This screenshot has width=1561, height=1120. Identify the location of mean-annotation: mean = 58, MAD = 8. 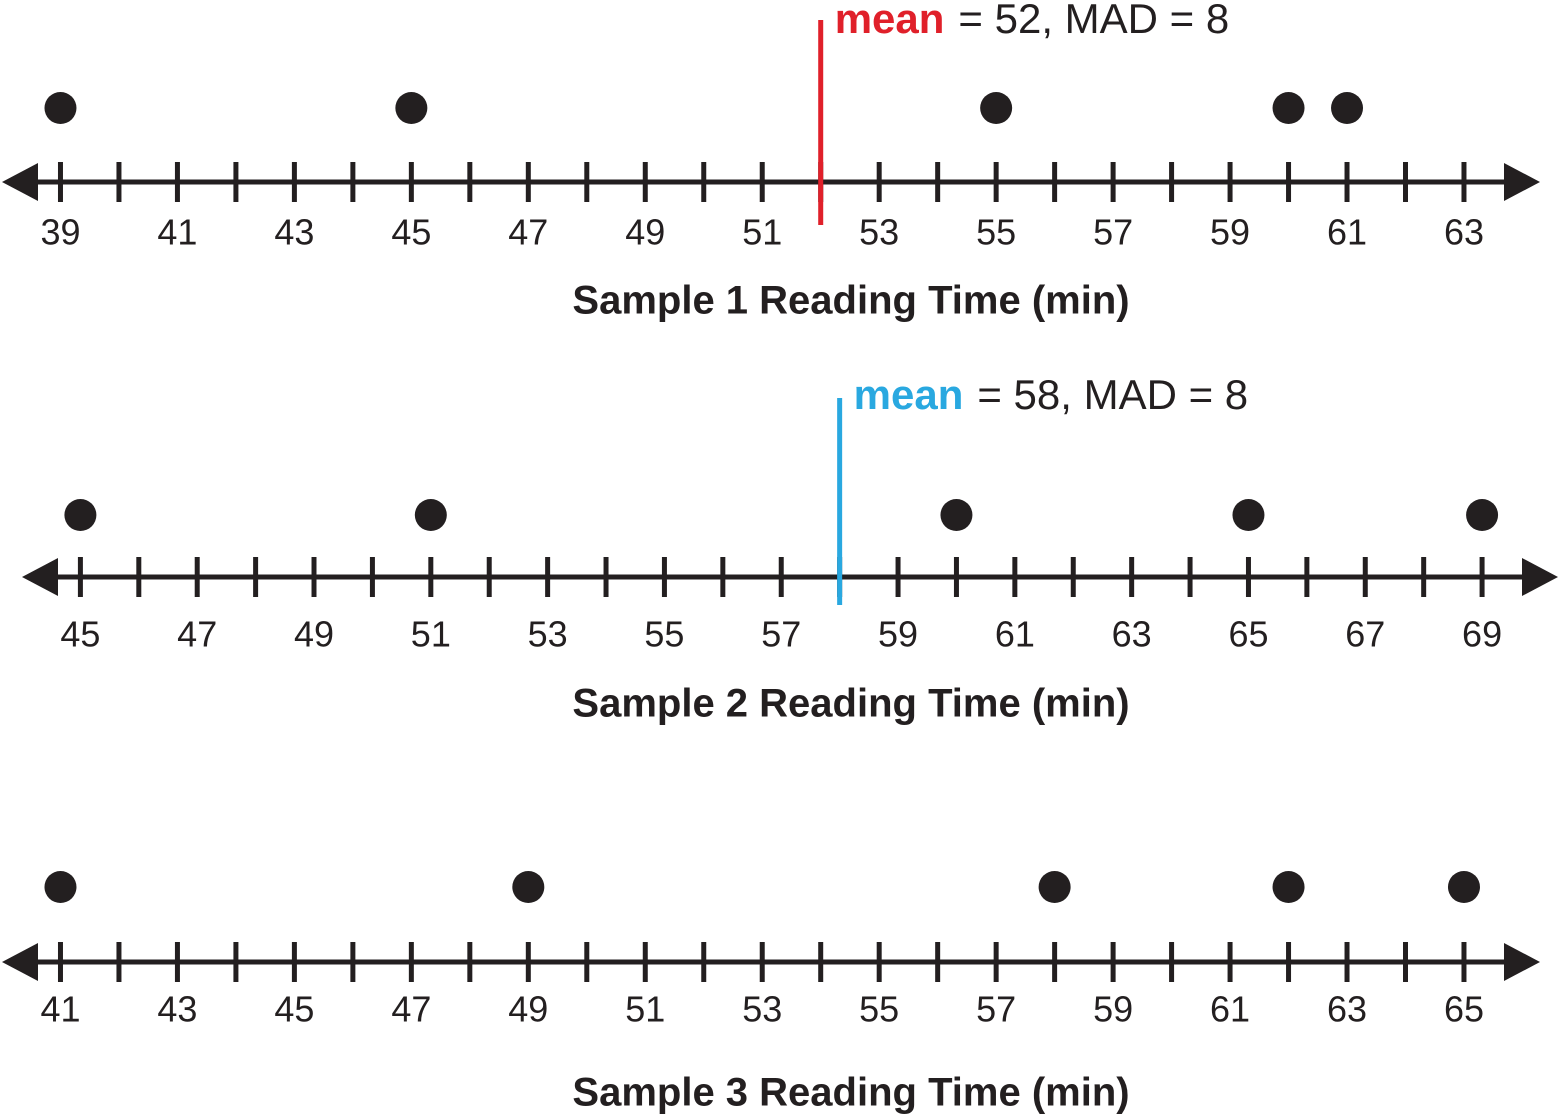
(1051, 394).